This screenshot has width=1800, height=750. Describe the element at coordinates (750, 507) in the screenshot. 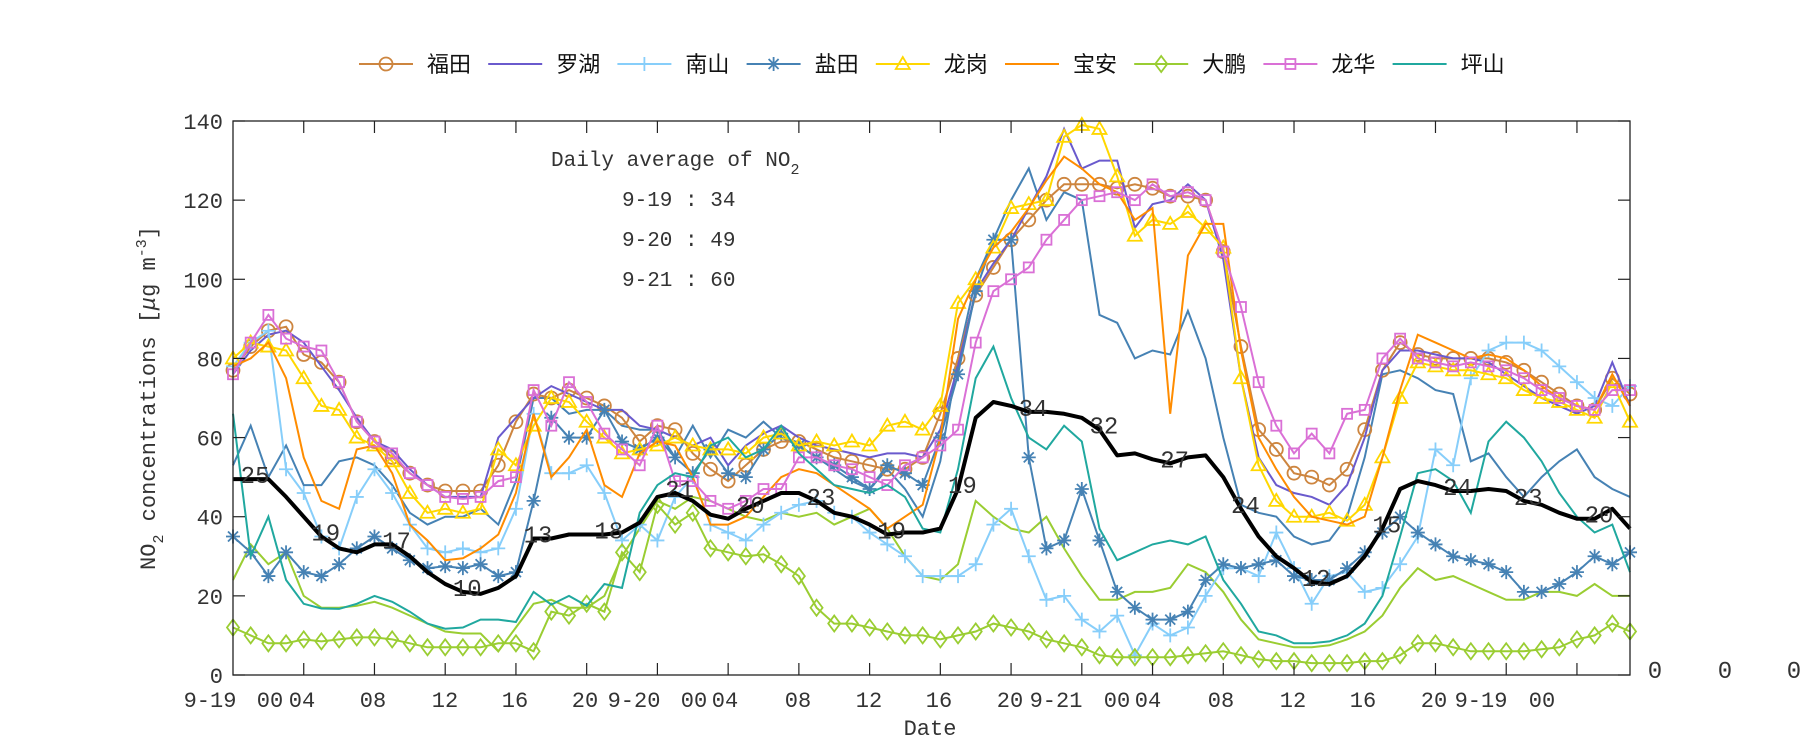

I see `mean-annotation-label: 20` at that location.